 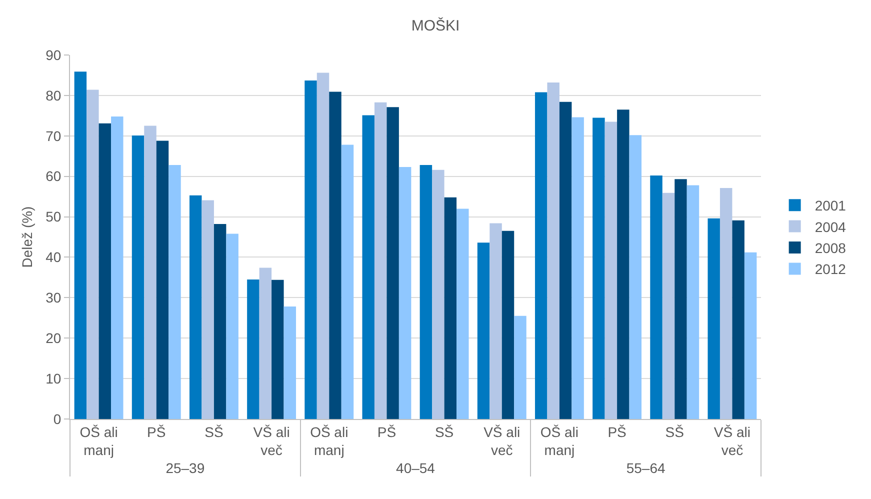 I want to click on y-tick-label: 0, so click(x=57, y=418).